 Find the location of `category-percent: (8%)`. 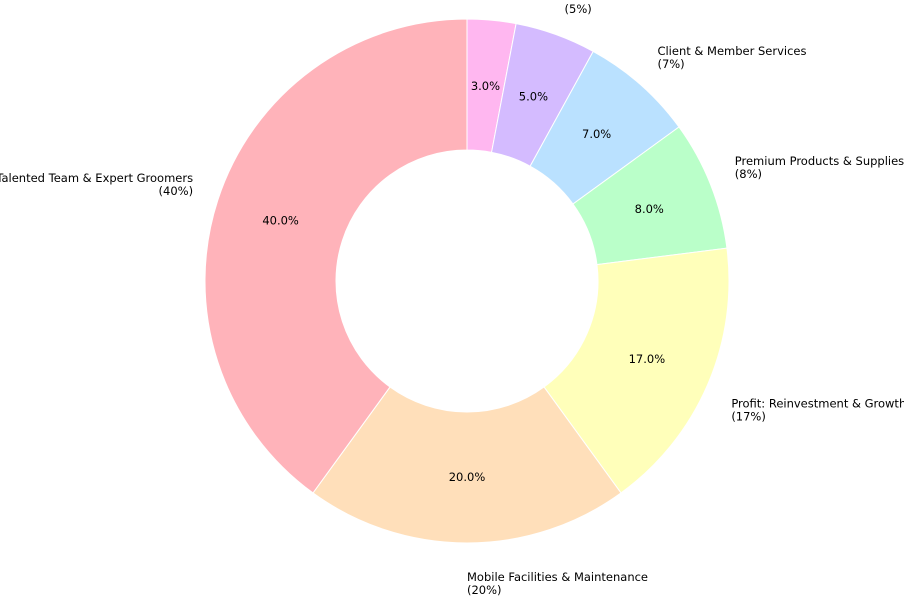

category-percent: (8%) is located at coordinates (748, 174).